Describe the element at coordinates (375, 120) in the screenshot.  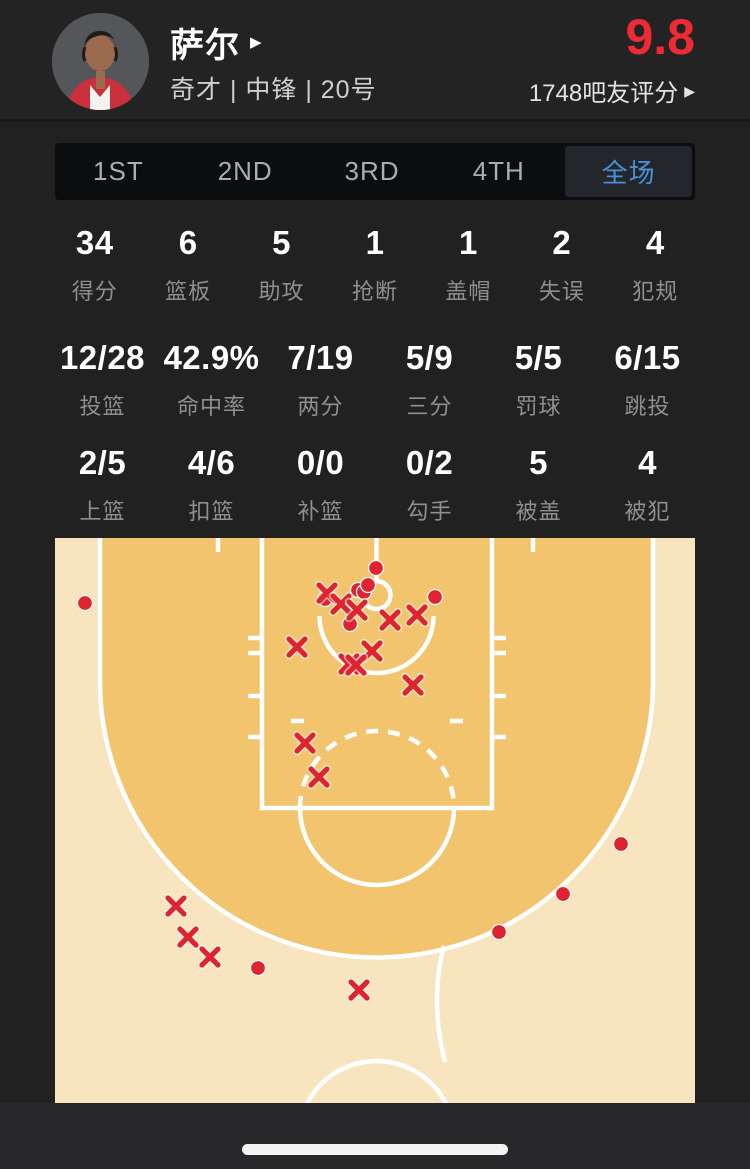
I see `section-divider` at that location.